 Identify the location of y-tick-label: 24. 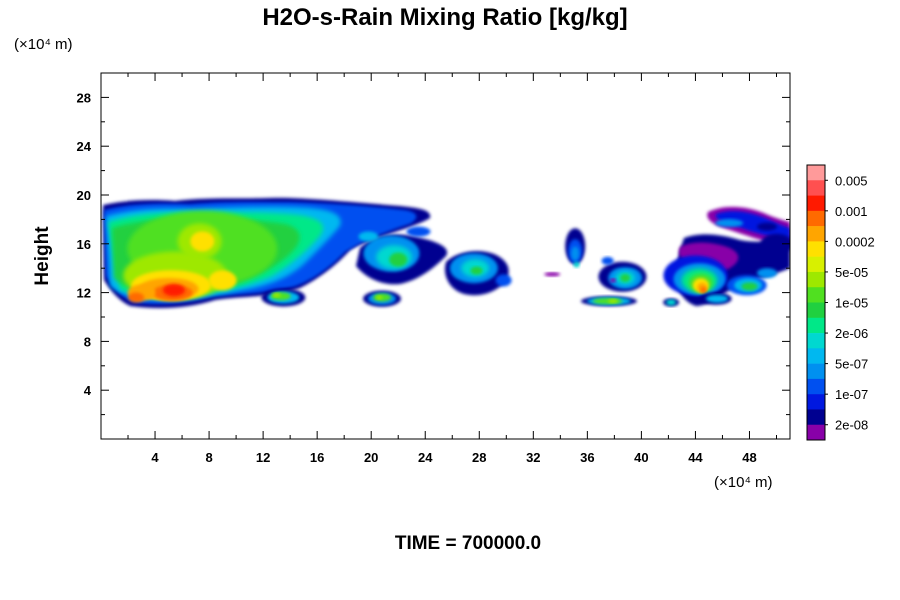
(84, 146).